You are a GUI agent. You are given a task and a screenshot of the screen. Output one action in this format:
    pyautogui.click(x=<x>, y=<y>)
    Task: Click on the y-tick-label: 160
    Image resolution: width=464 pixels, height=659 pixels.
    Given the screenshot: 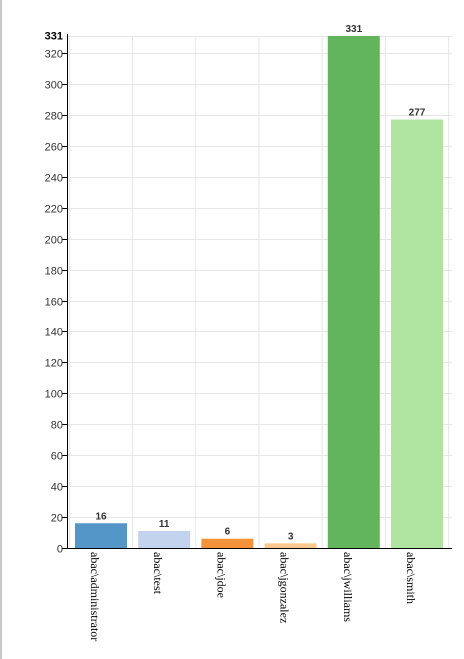 What is the action you would take?
    pyautogui.click(x=54, y=303)
    